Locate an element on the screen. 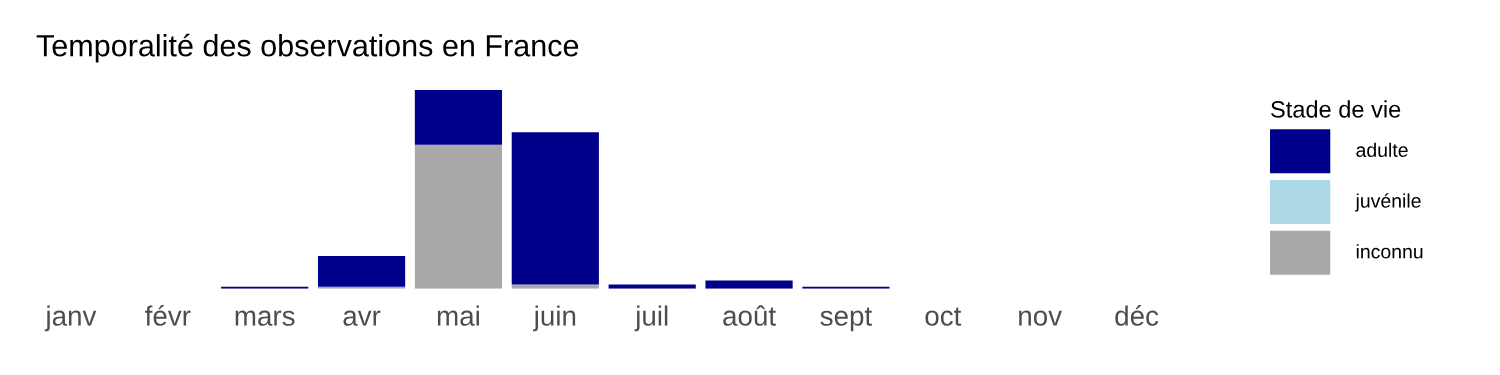 The image size is (1500, 375). legend-title: Stade de vie is located at coordinates (1336, 109).